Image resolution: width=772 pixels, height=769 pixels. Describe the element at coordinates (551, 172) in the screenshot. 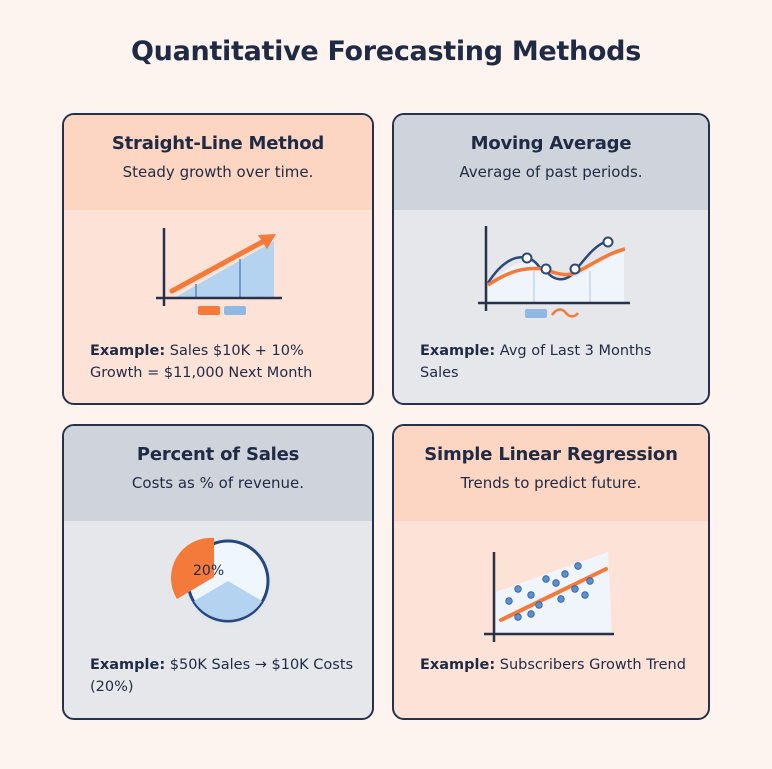

I see `card-subtitle: Average of past periods.` at that location.